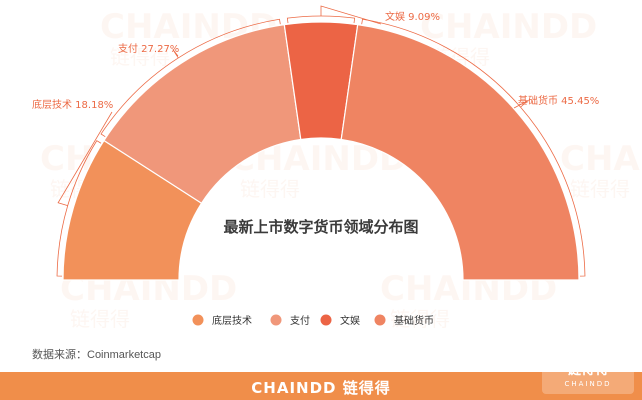 Image resolution: width=642 pixels, height=400 pixels. I want to click on corner-logo-subtitle: CHAINDD, so click(588, 384).